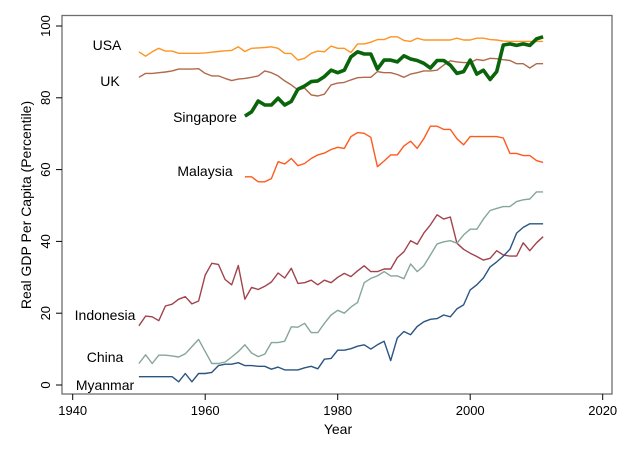  I want to click on series-label-indonesia: Indonesia, so click(105, 315).